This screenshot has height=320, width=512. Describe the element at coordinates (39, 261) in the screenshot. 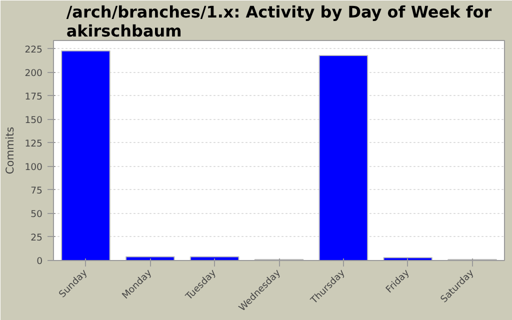

I see `y-tick-label: 0` at that location.